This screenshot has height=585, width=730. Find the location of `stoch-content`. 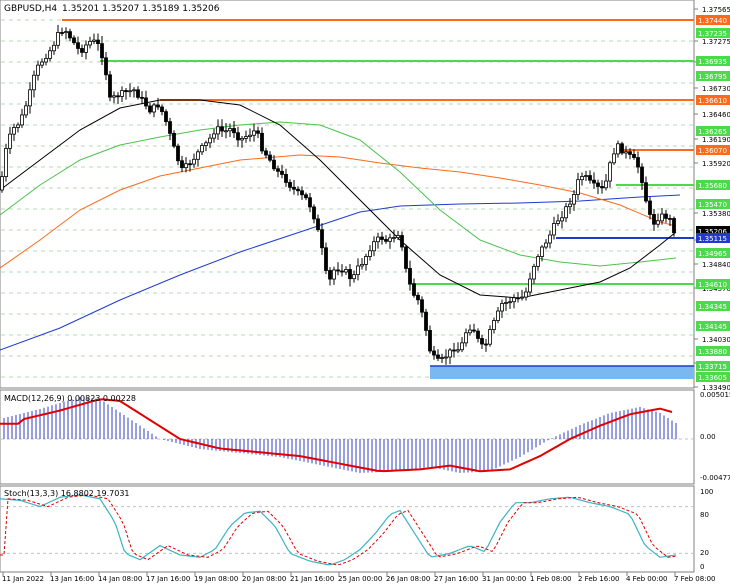

stoch-content is located at coordinates (346, 530).